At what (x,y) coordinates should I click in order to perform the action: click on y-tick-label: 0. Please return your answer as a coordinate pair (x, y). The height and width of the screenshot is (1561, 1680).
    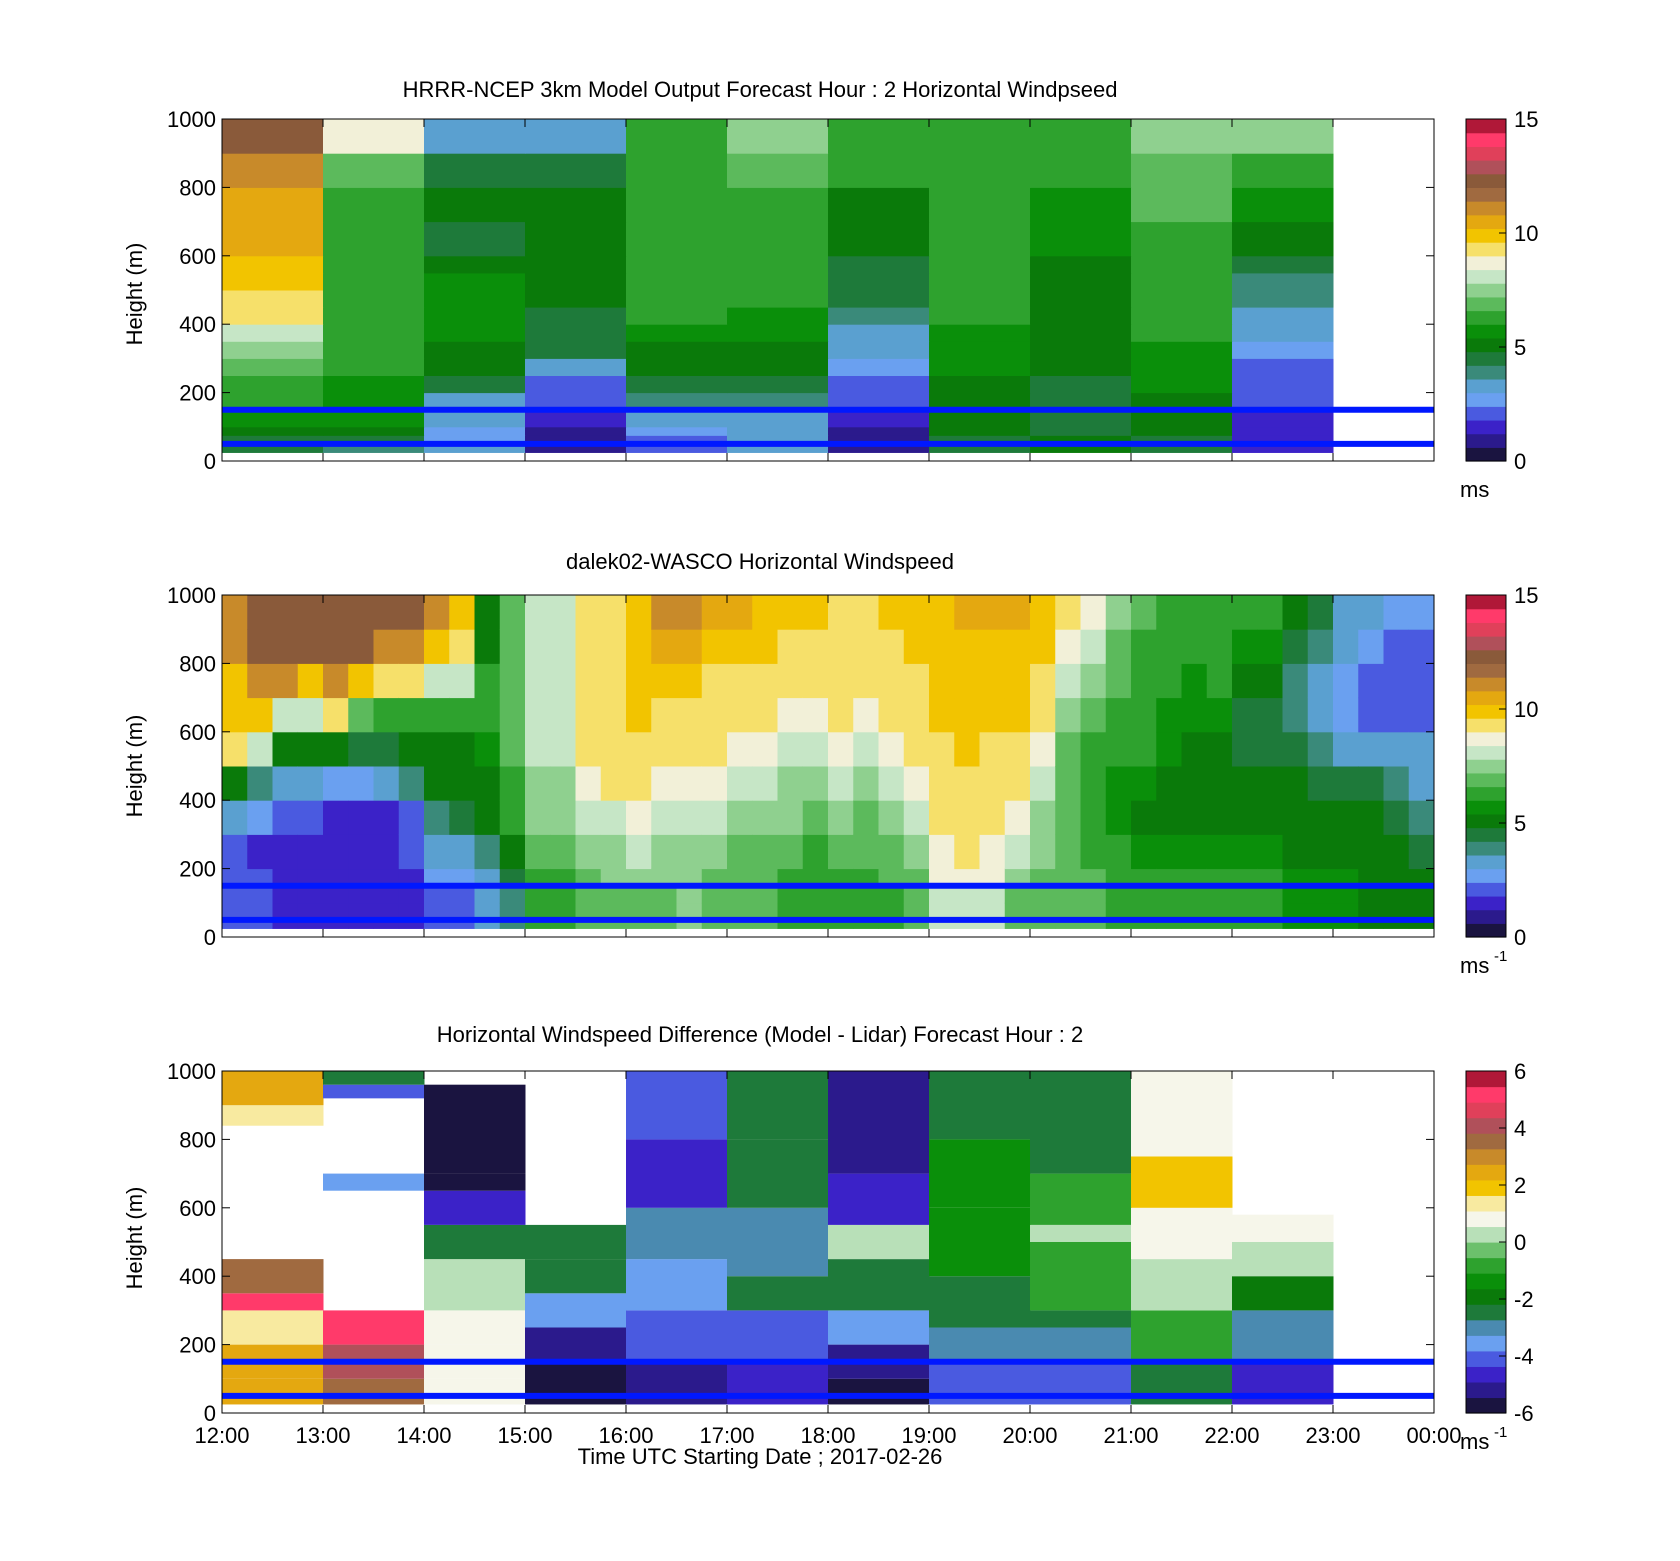
    Looking at the image, I should click on (210, 461).